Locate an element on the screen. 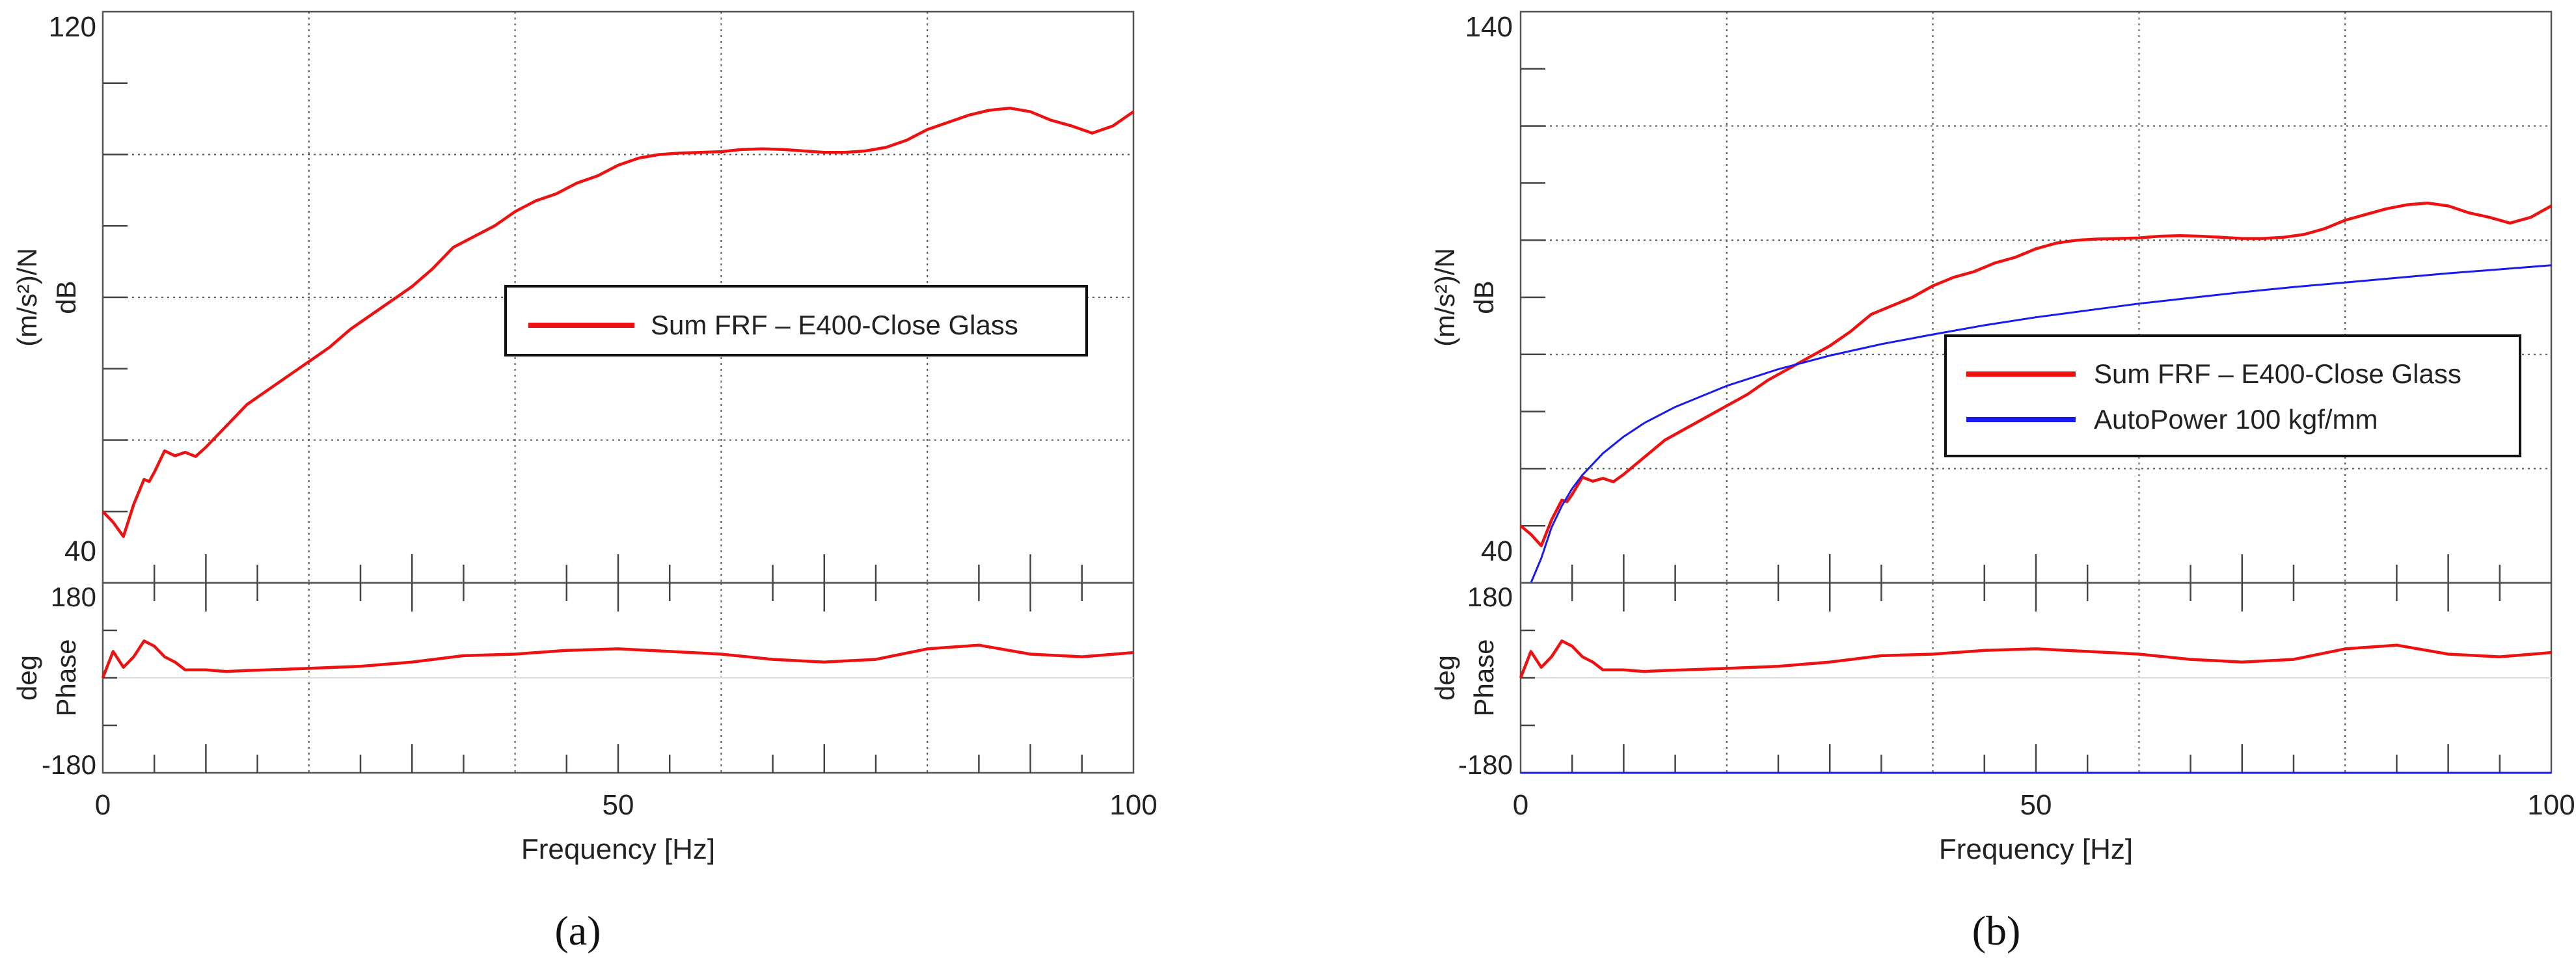  phase-grid-a is located at coordinates (618, 678).